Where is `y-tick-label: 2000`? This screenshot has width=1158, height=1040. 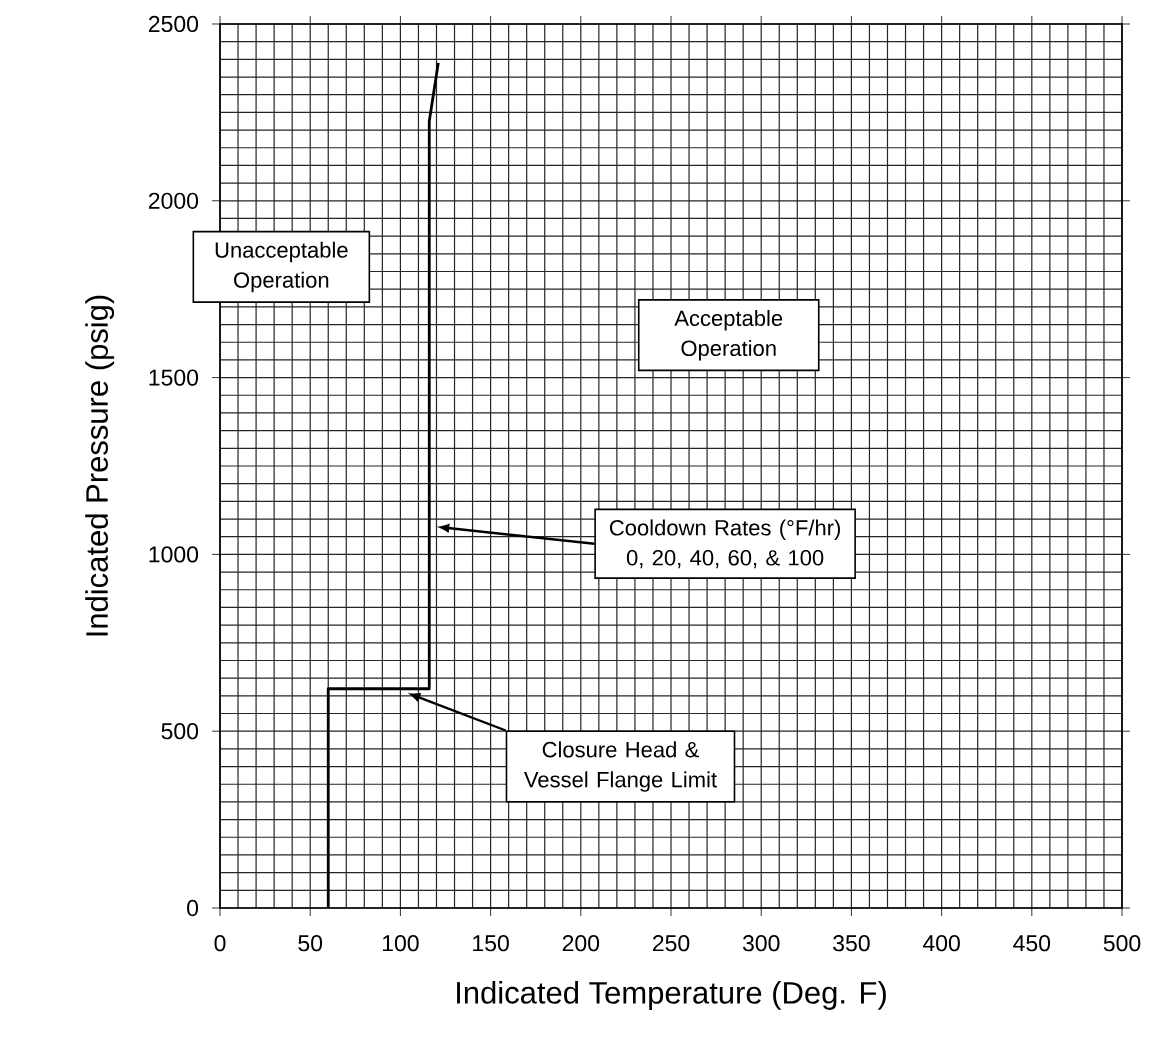 y-tick-label: 2000 is located at coordinates (173, 200).